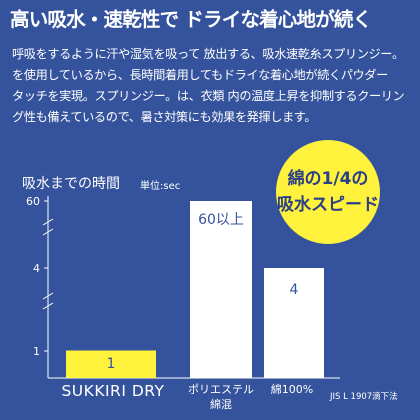  Describe the element at coordinates (200, 75) in the screenshot. I see `description-line: を使用しているから、長時間着用してもドライな着心地が続くパウダー` at that location.